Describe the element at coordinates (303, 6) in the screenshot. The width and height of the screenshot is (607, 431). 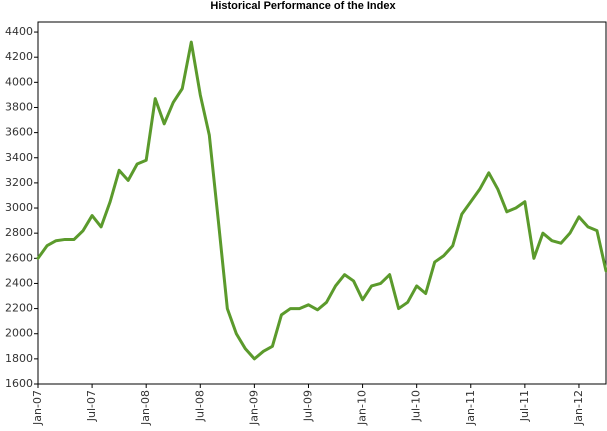
I see `chart-title: Historical Performance of the Index` at that location.